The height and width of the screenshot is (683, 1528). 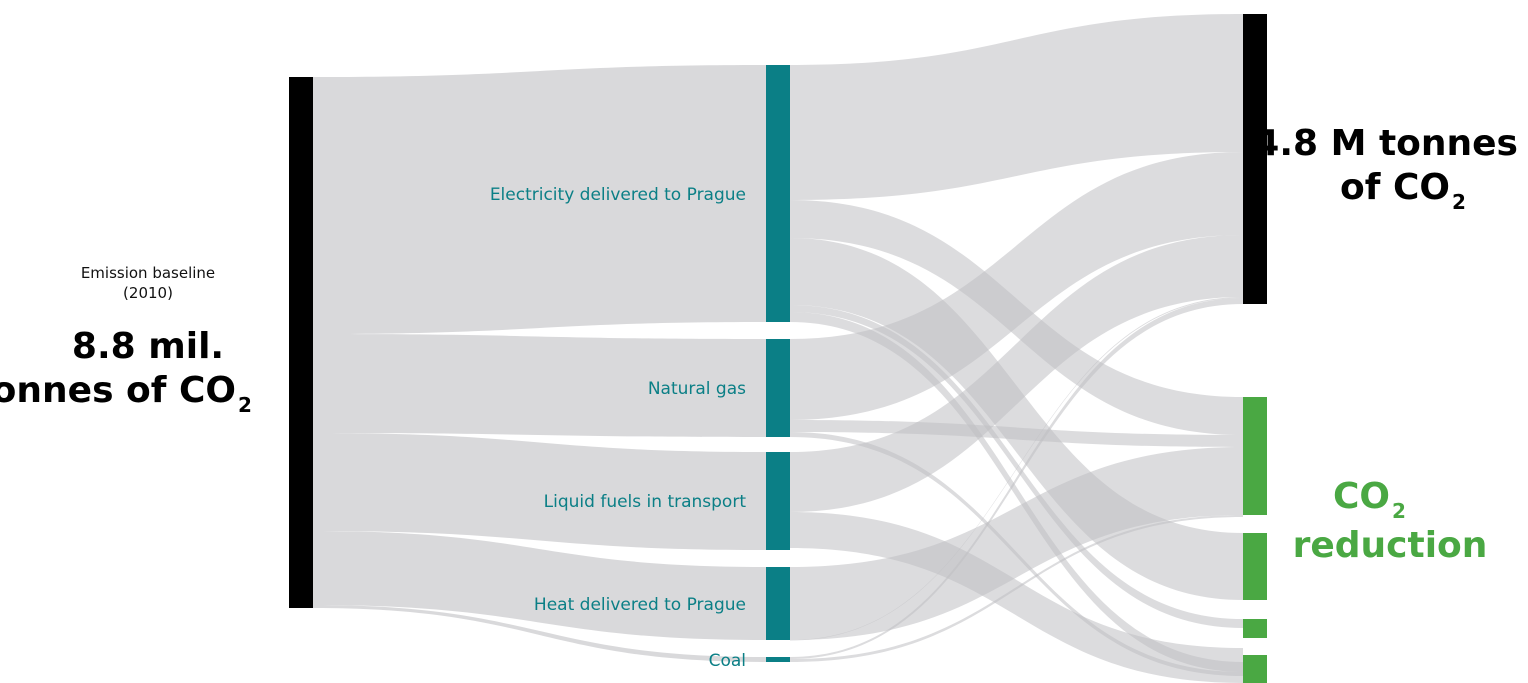 I want to click on source-year: (2010), so click(x=148, y=293).